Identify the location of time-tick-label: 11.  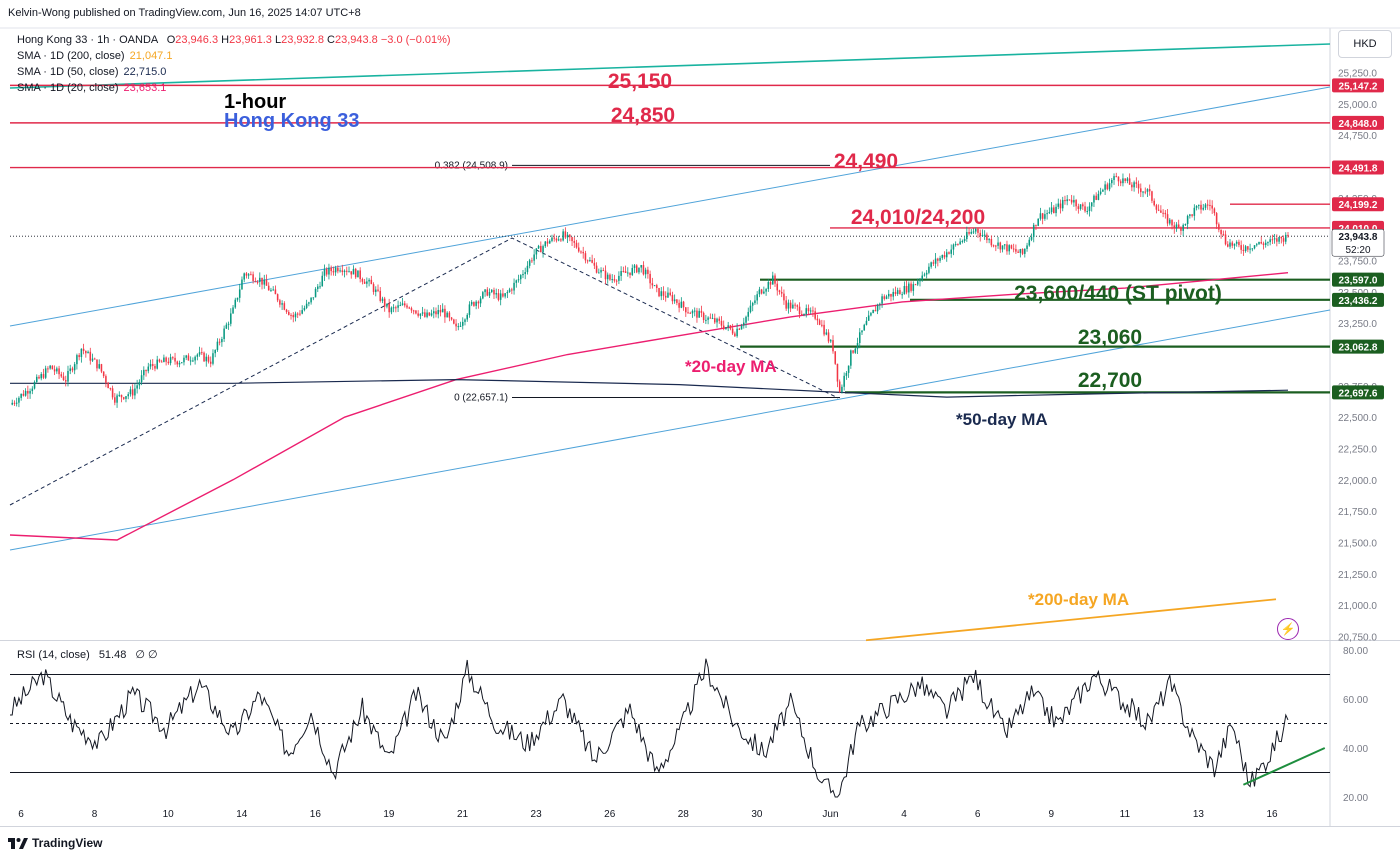
(1125, 814).